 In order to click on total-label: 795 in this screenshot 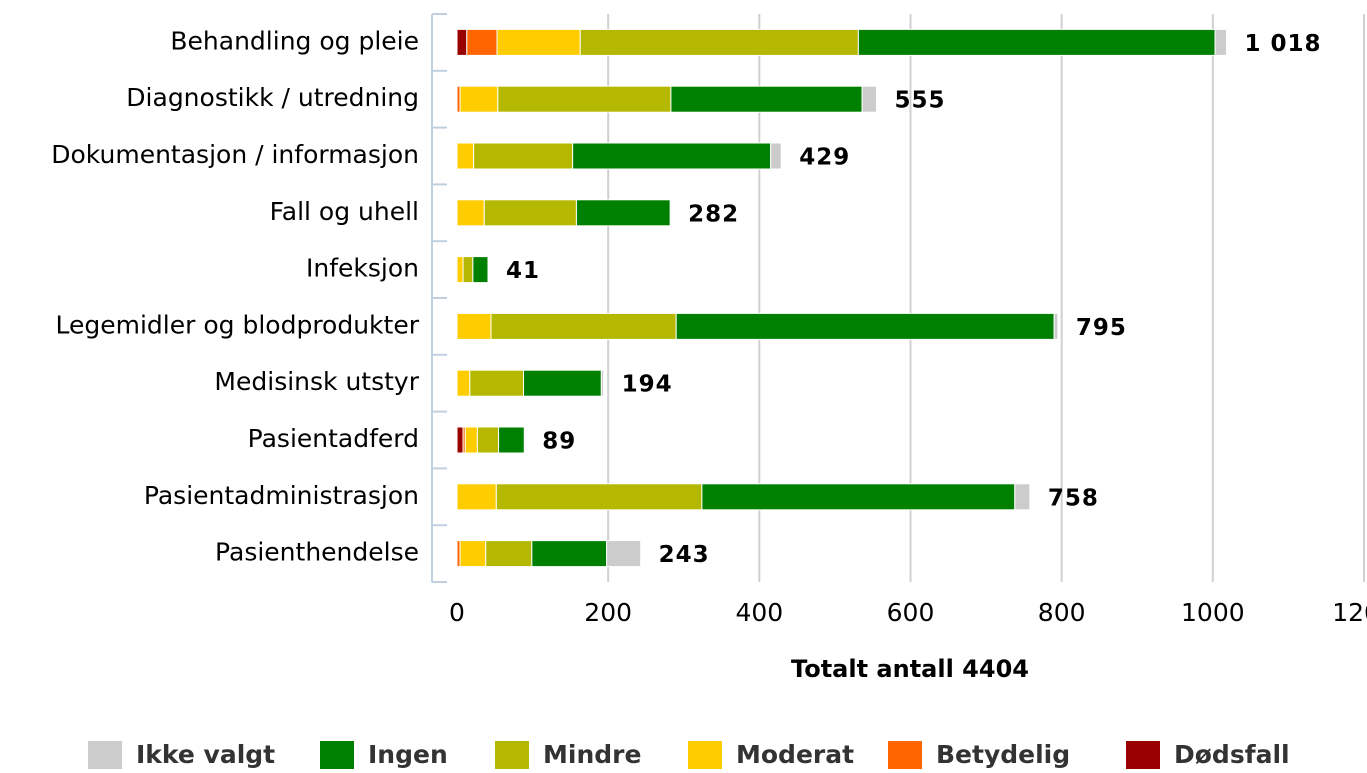, I will do `click(1101, 328)`.